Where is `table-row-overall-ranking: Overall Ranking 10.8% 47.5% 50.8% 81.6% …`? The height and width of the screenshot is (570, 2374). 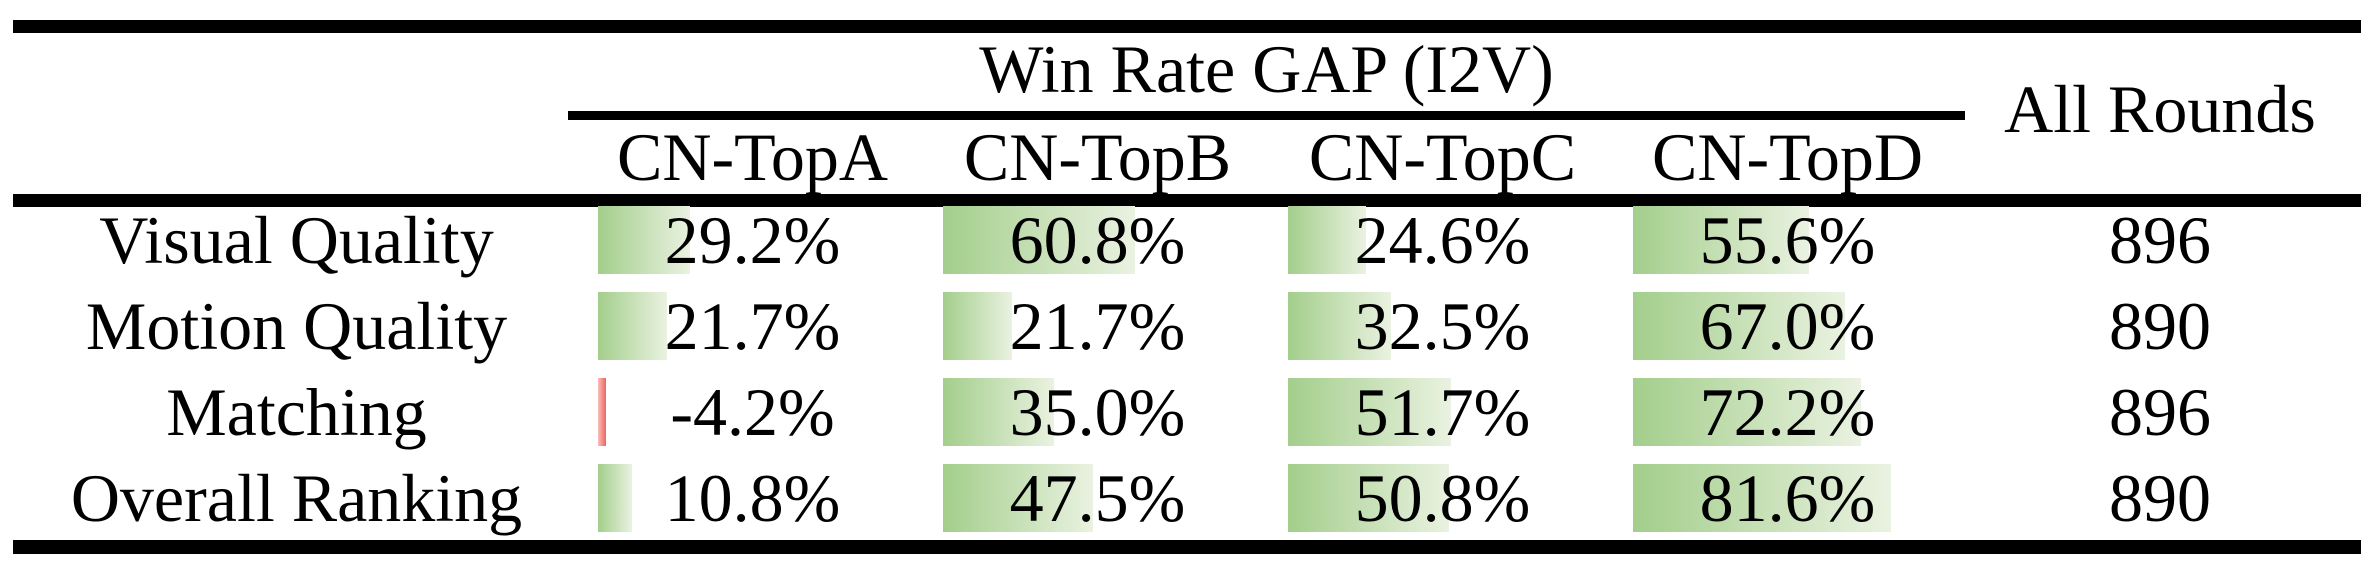
table-row-overall-ranking: Overall Ranking 10.8% 47.5% 50.8% 81.6% … is located at coordinates (1187, 497).